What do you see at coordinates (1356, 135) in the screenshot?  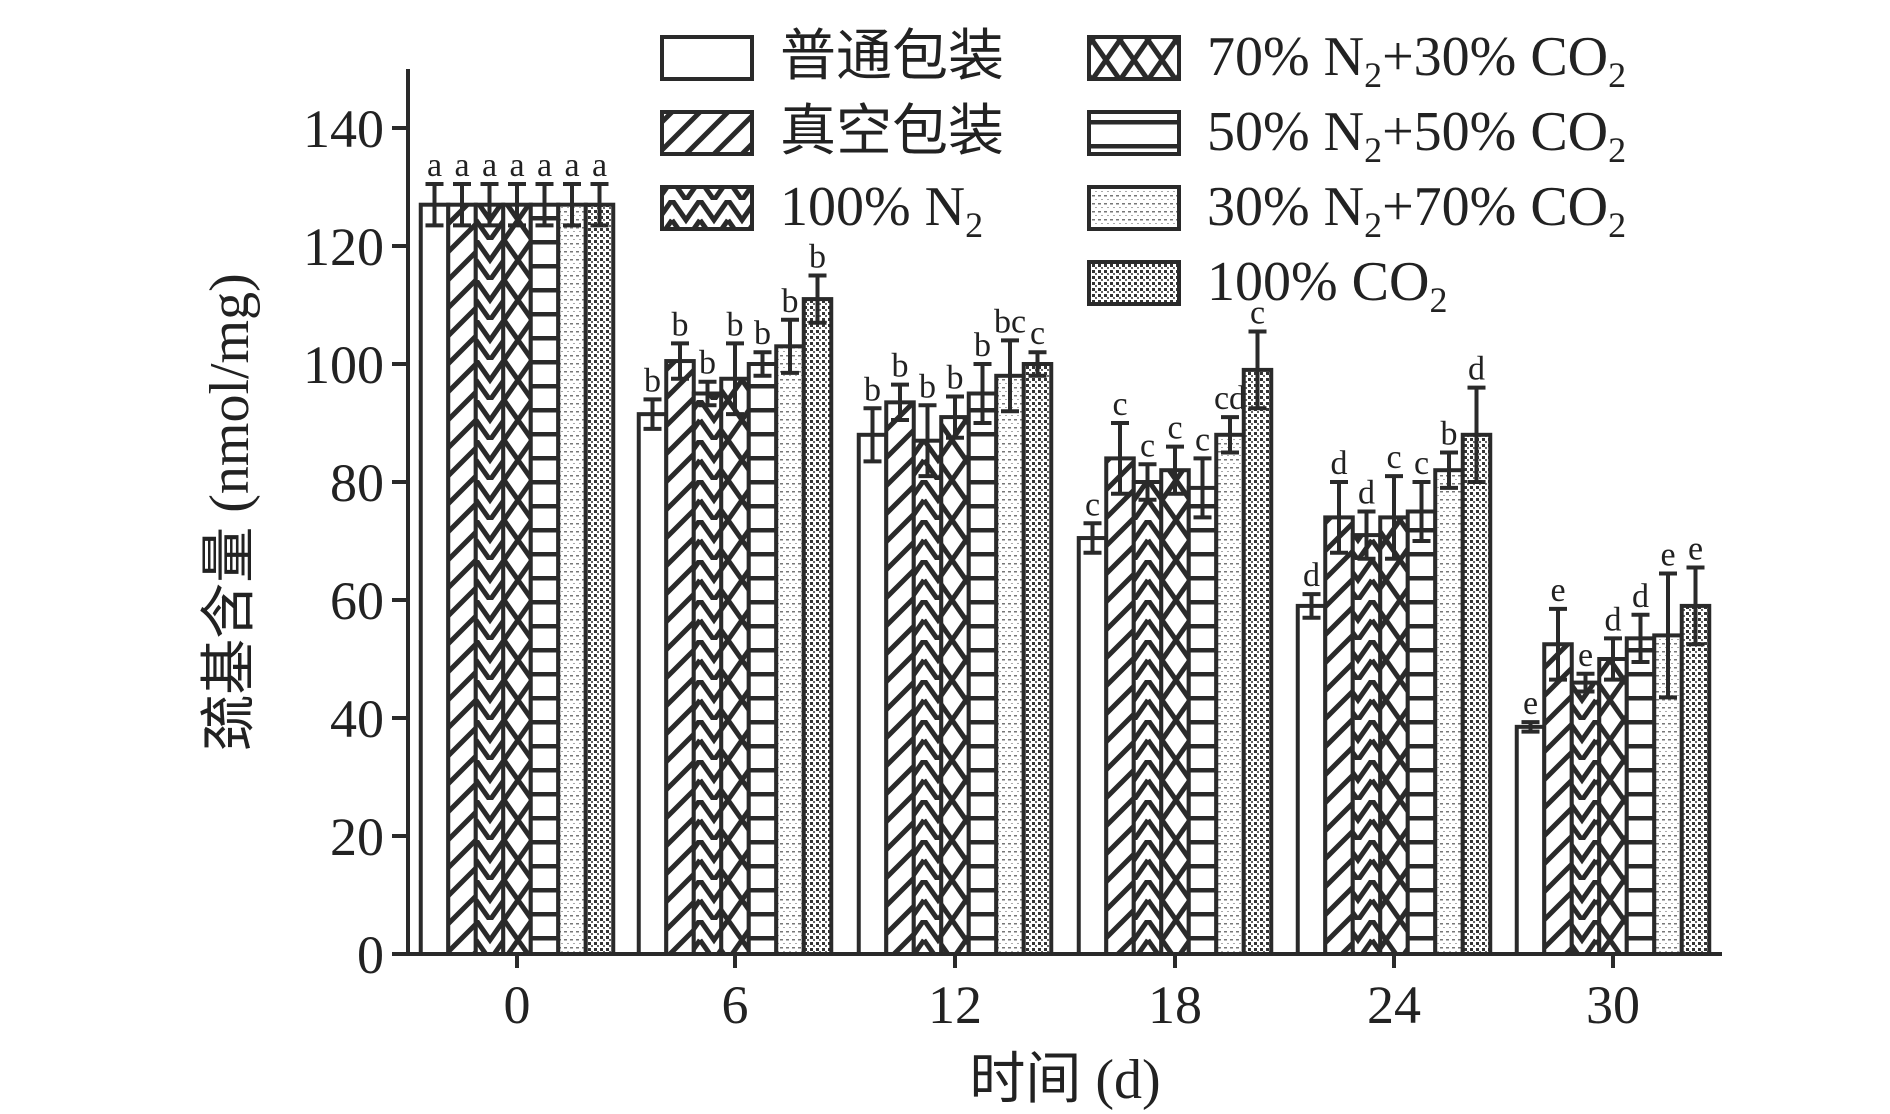 I see `legend-item: 50% N2+50% CO2` at bounding box center [1356, 135].